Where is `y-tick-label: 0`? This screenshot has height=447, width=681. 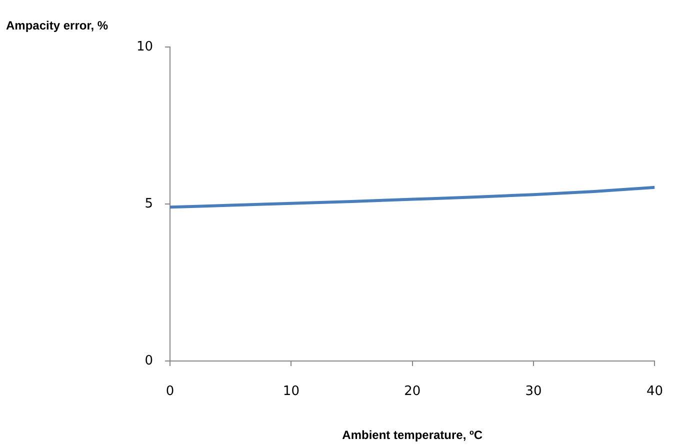 y-tick-label: 0 is located at coordinates (148, 360).